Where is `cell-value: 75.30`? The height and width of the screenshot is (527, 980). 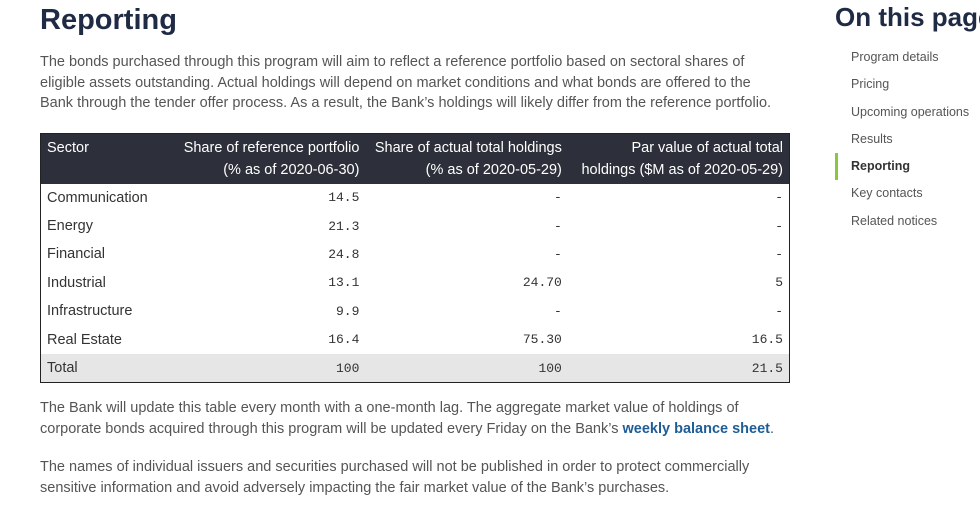
cell-value: 75.30 is located at coordinates (542, 340).